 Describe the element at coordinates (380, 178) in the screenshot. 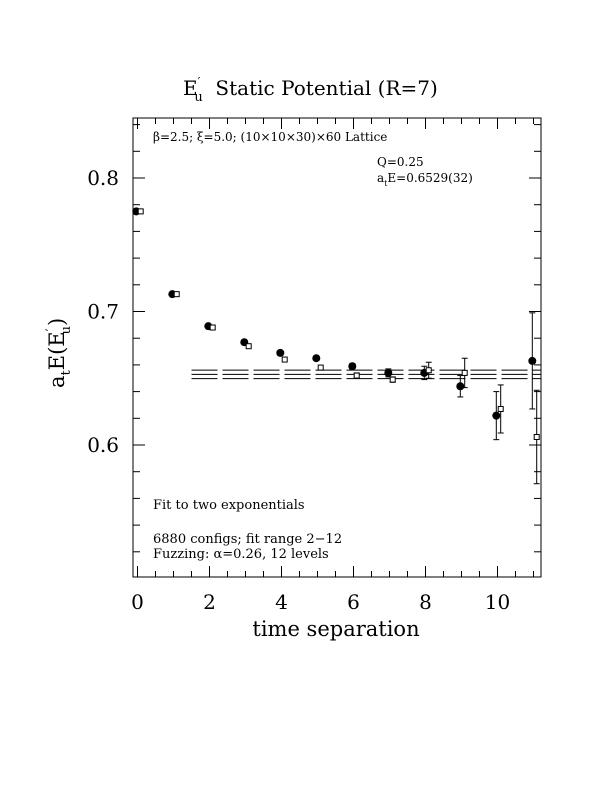

I see `energy-prefix: a` at that location.